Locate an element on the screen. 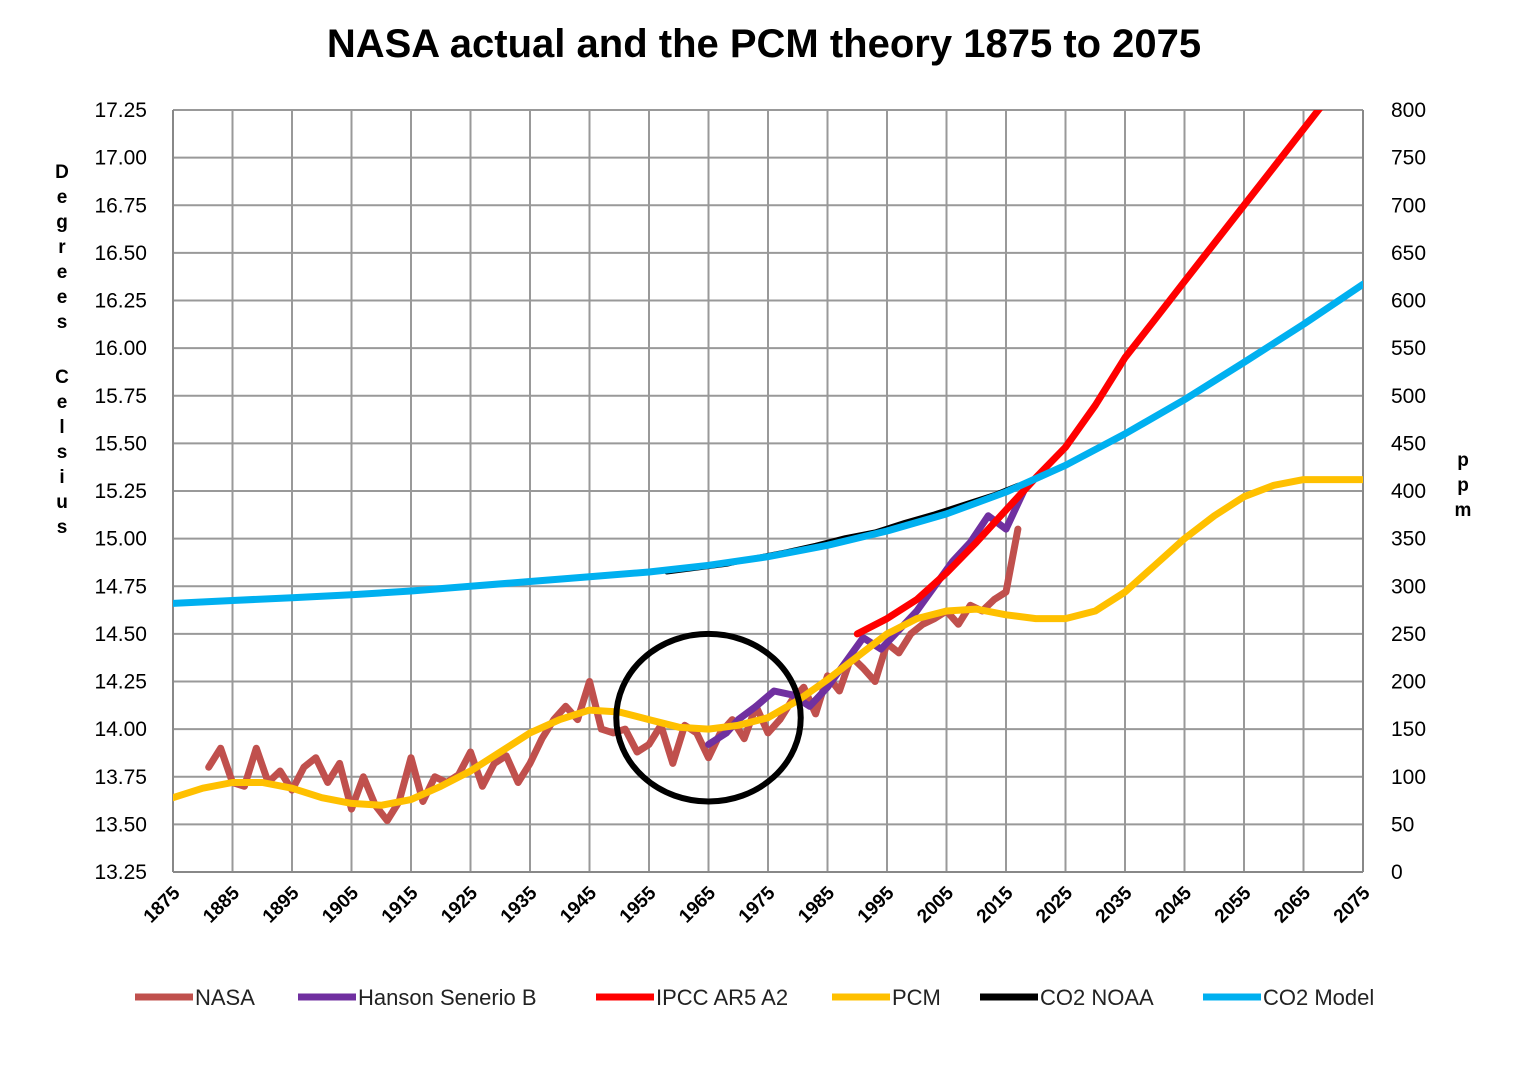 The image size is (1528, 1084). y-left-tick-label: 14.00 is located at coordinates (120, 729).